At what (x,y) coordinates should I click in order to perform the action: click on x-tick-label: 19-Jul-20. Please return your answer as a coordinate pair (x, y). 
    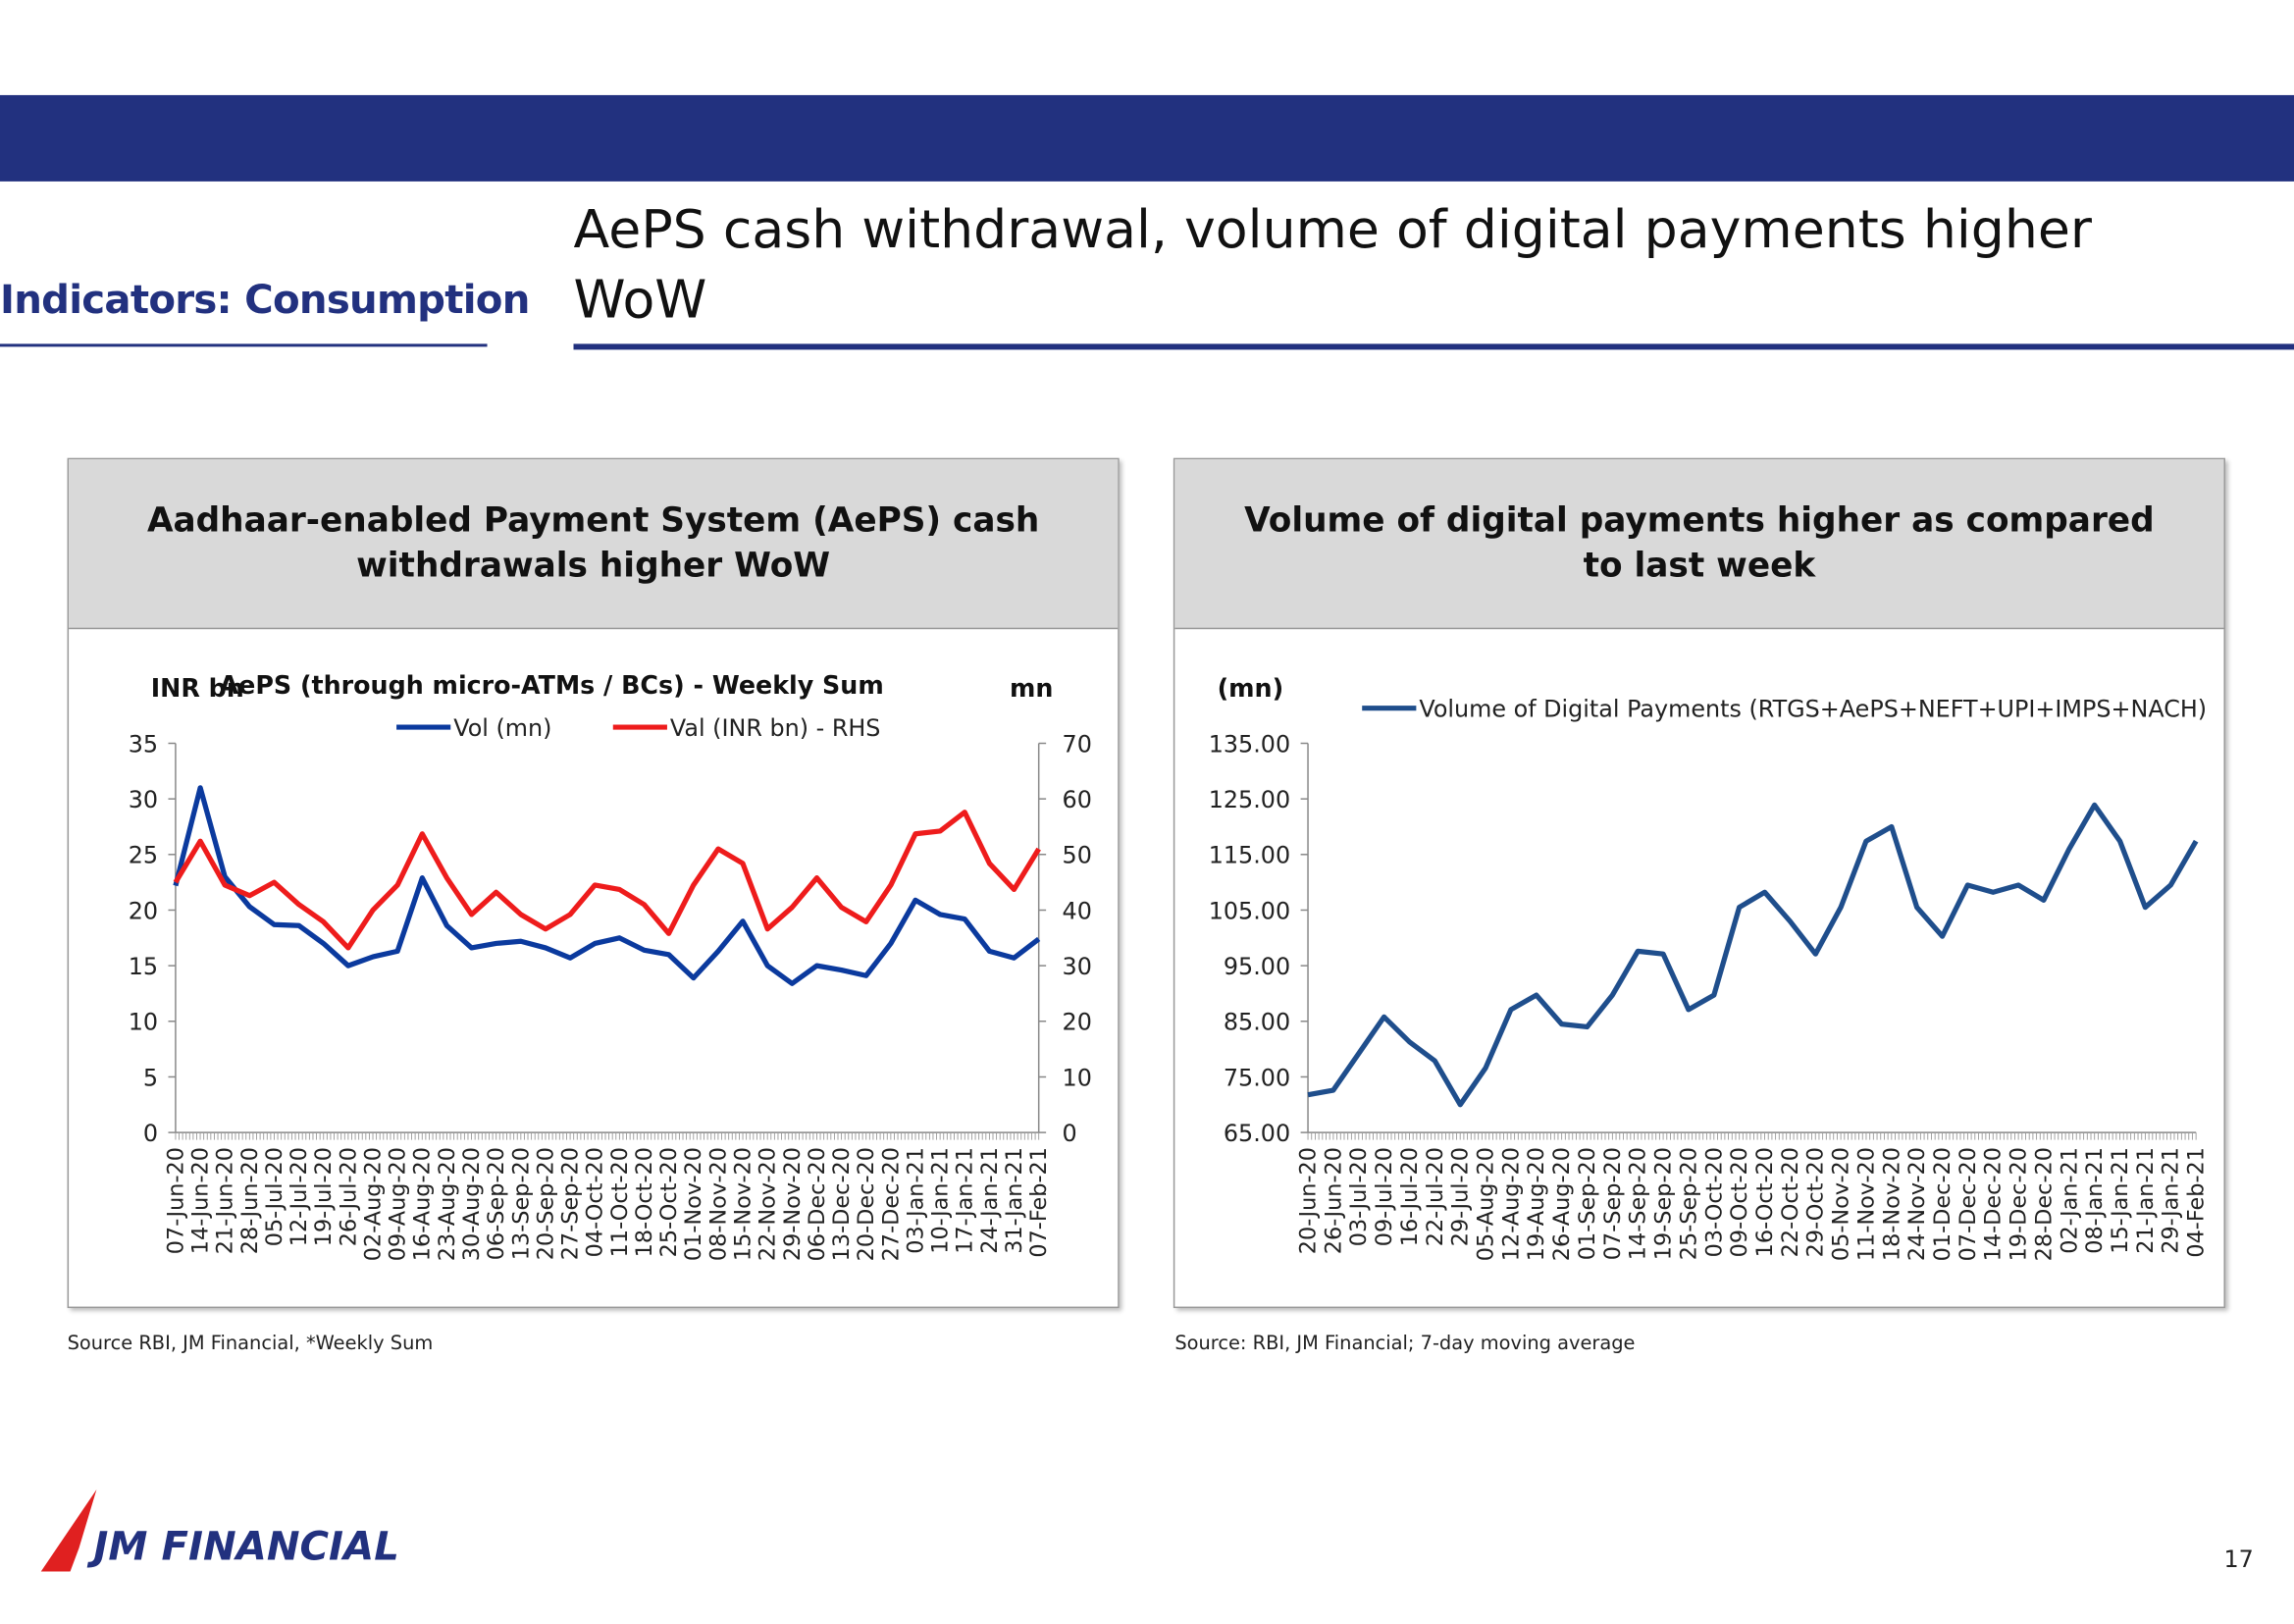
    Looking at the image, I should click on (324, 1196).